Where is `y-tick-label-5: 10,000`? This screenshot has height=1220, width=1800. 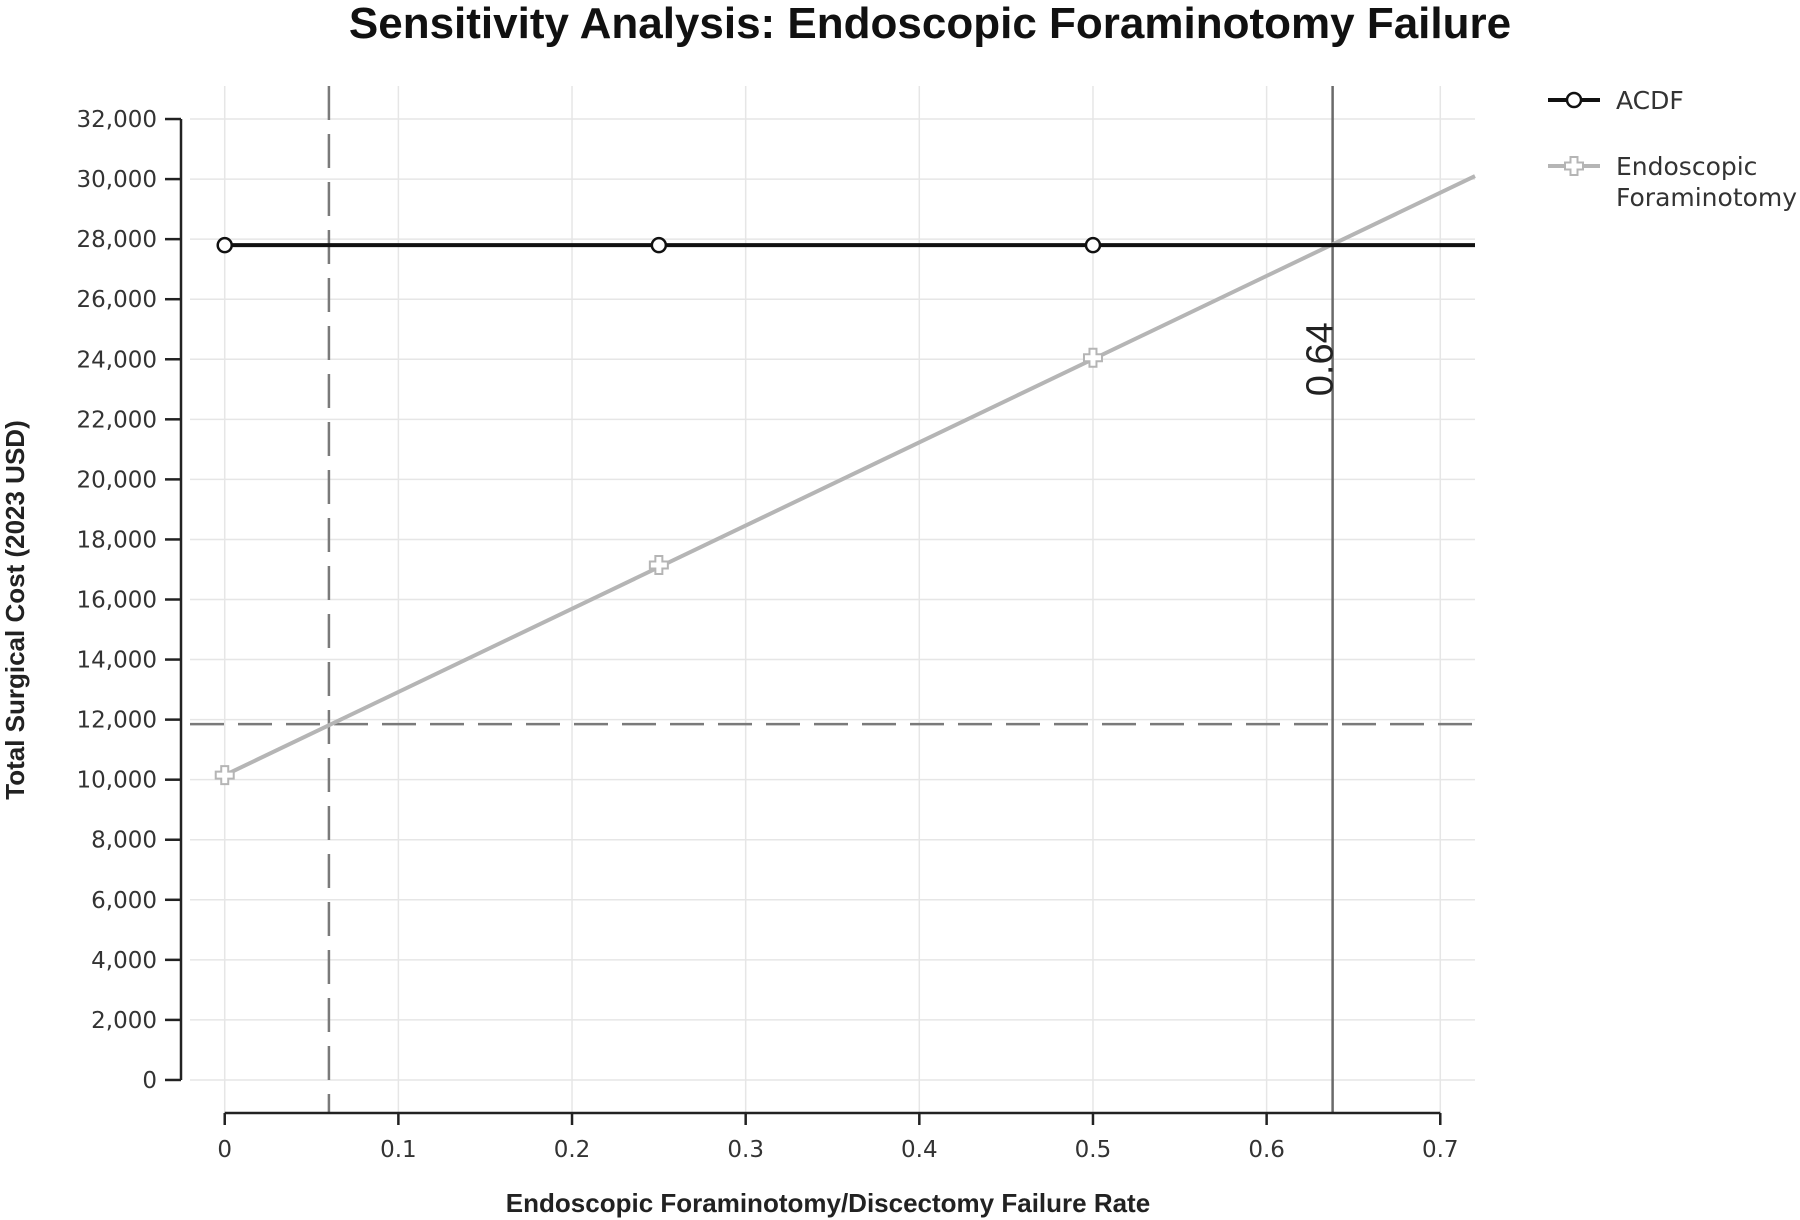
y-tick-label-5: 10,000 is located at coordinates (117, 781).